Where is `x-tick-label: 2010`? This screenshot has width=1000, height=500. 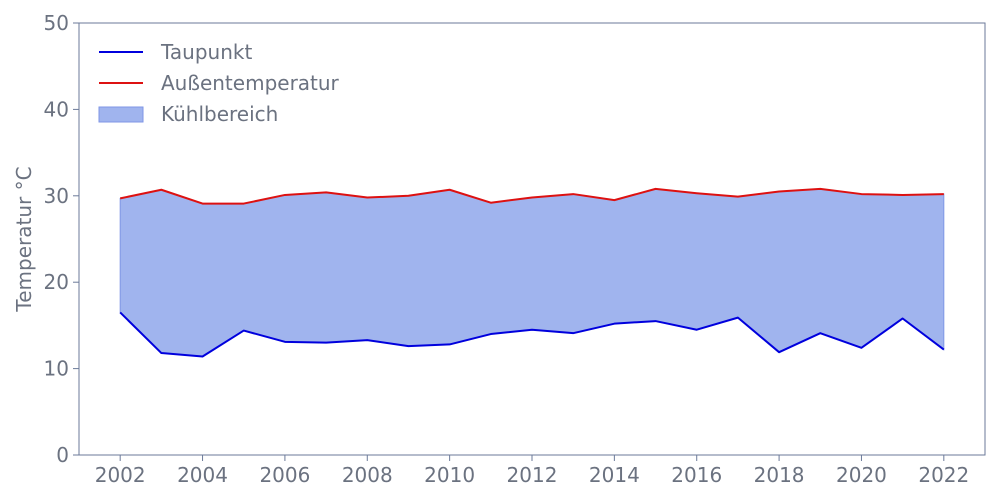 x-tick-label: 2010 is located at coordinates (449, 475).